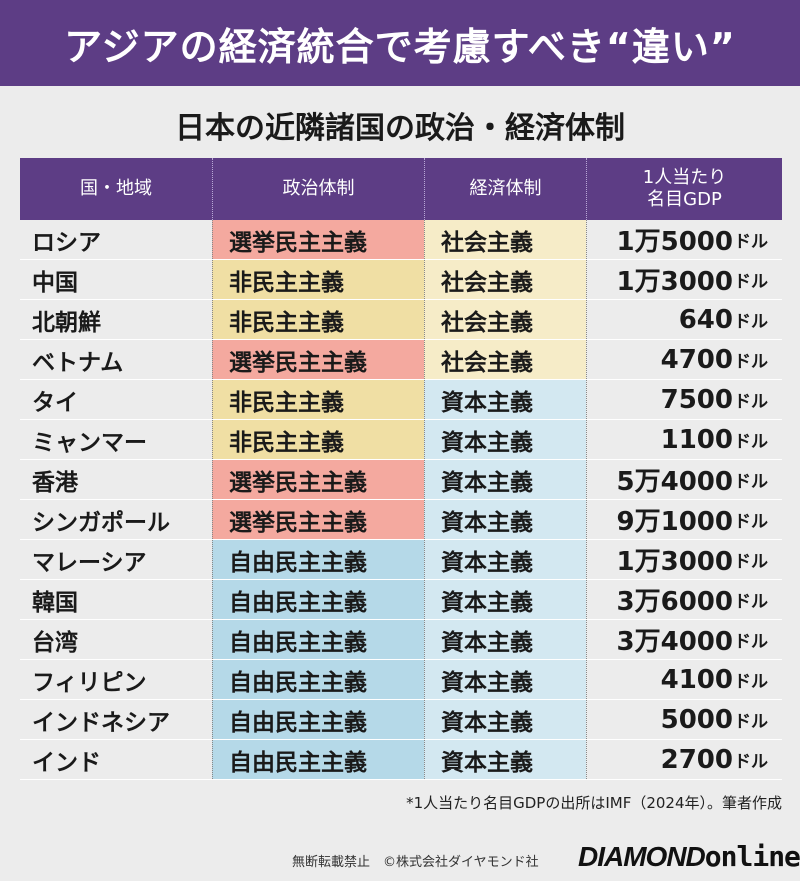  I want to click on table-row: 北朝鮮 非民主主義 社会主義 640 ドル, so click(401, 320).